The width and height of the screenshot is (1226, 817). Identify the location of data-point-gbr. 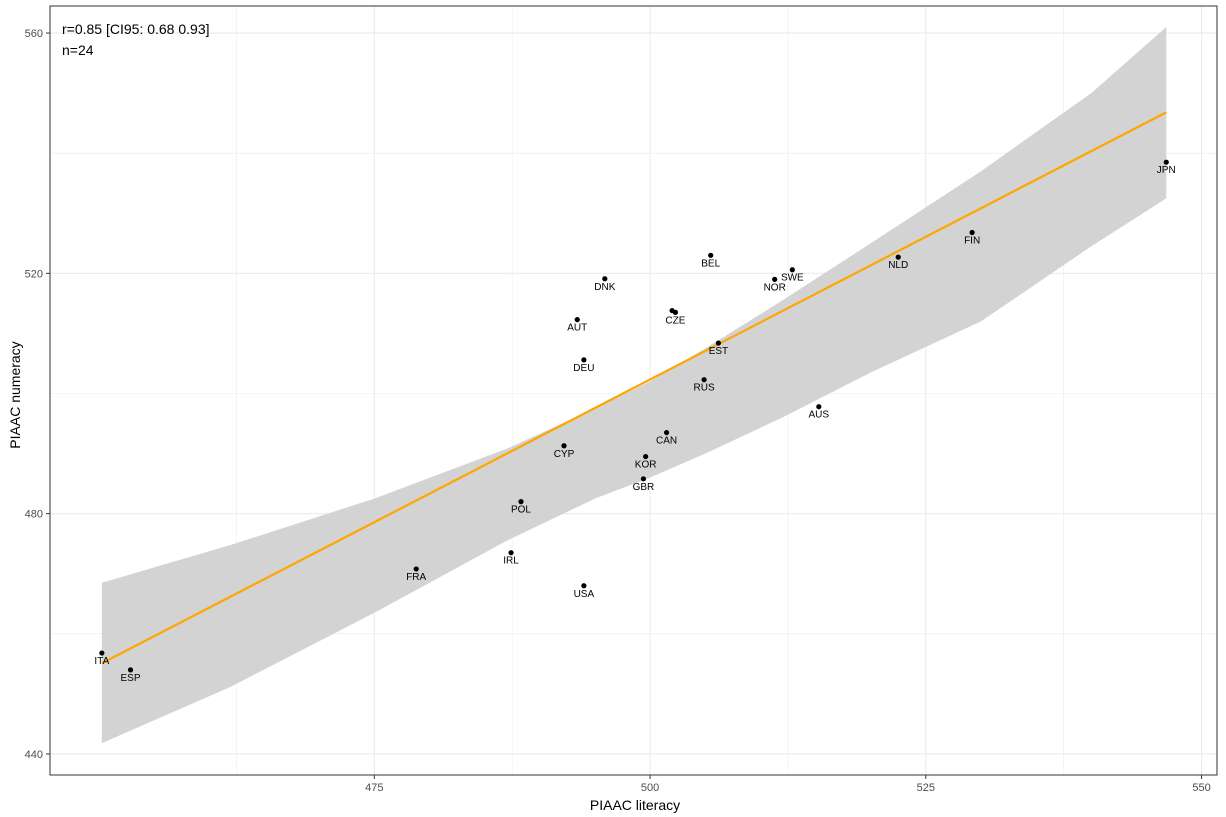
(643, 479).